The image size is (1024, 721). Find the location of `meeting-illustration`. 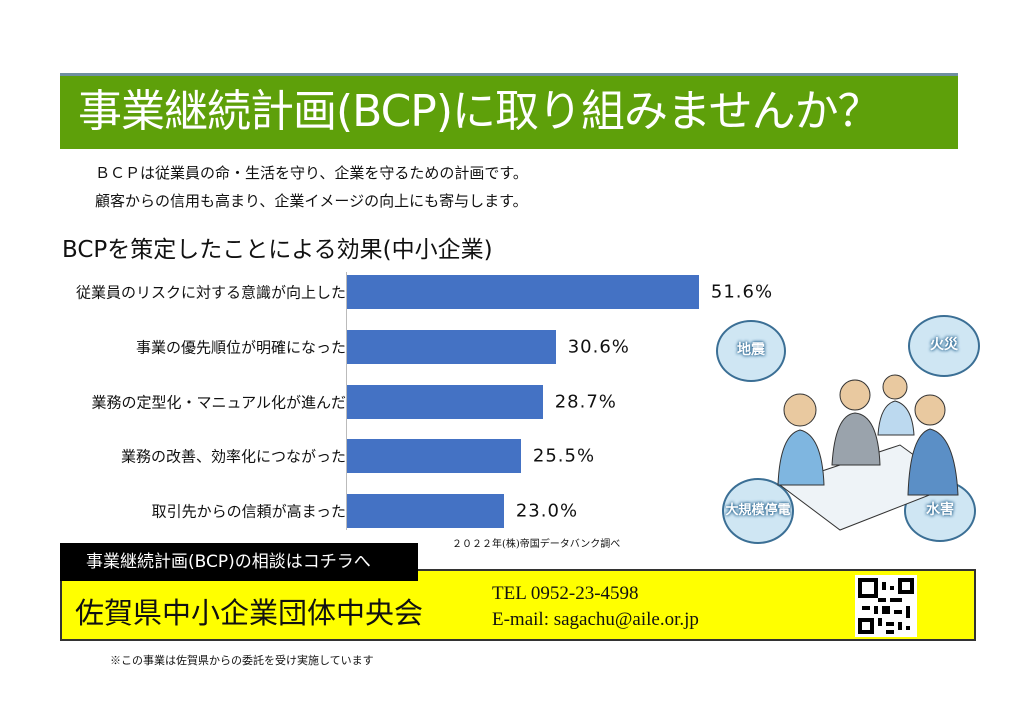

meeting-illustration is located at coordinates (868, 452).